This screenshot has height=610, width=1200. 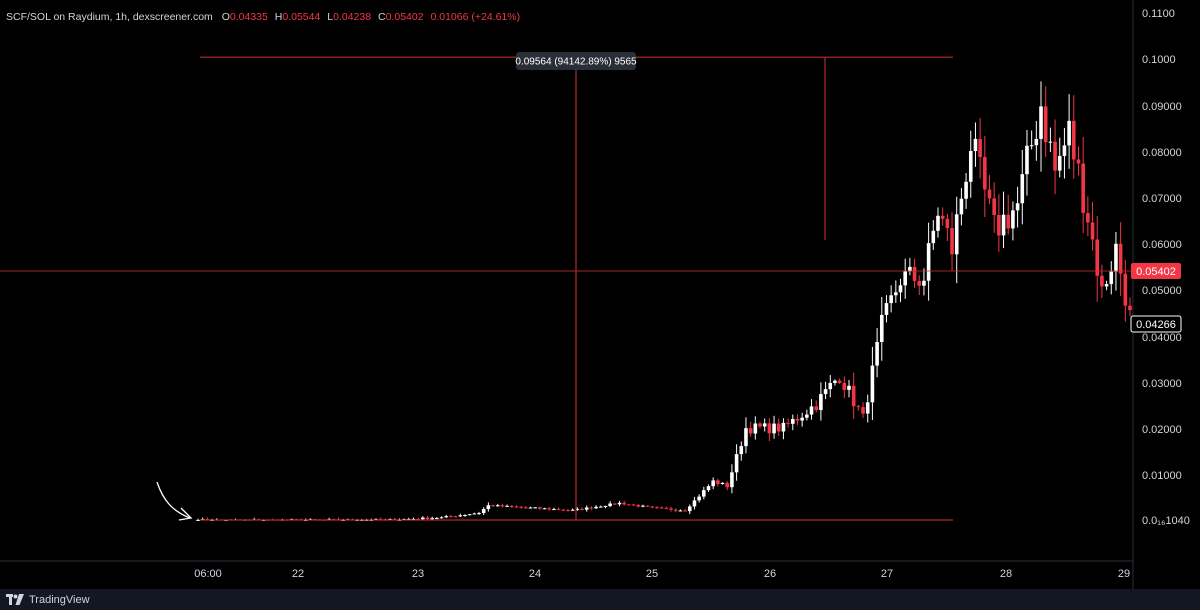 I want to click on time-axis: 06:00 22 23 24 25 26 27 28 29, so click(x=662, y=574).